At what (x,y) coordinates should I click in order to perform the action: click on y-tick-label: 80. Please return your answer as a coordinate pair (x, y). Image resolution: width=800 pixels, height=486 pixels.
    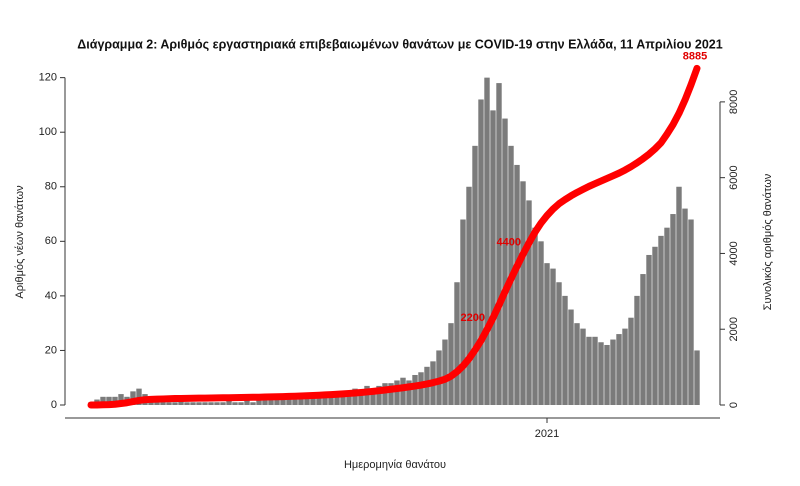
    Looking at the image, I should click on (51, 187).